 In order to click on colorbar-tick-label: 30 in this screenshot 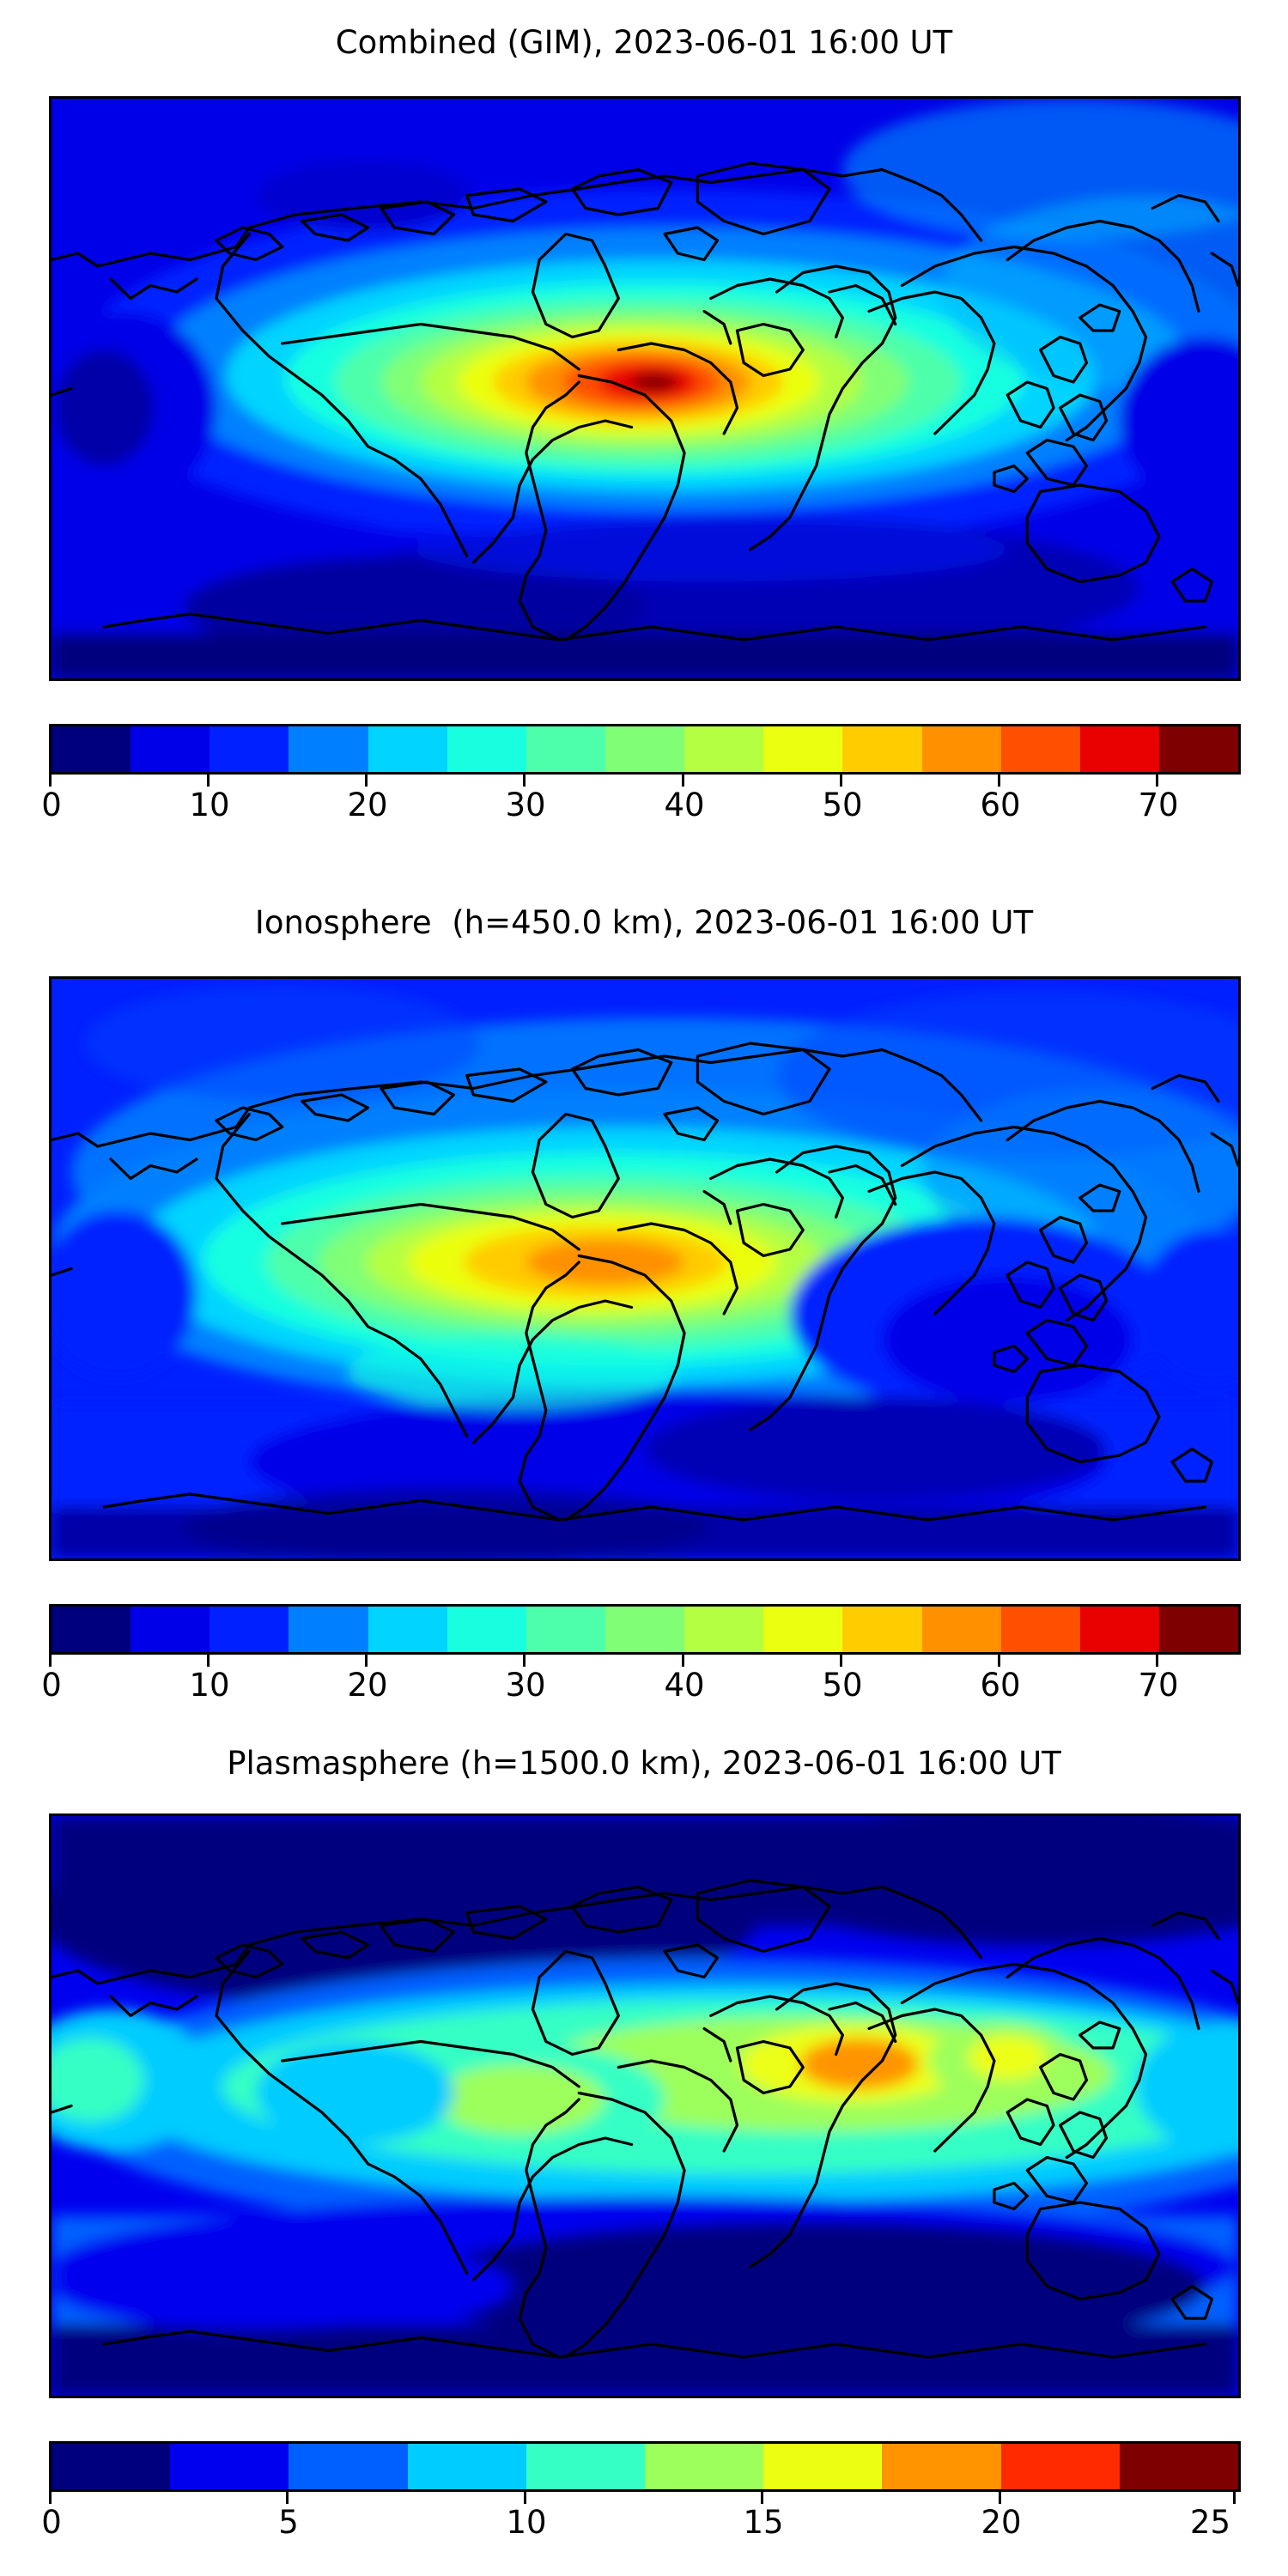, I will do `click(525, 805)`.